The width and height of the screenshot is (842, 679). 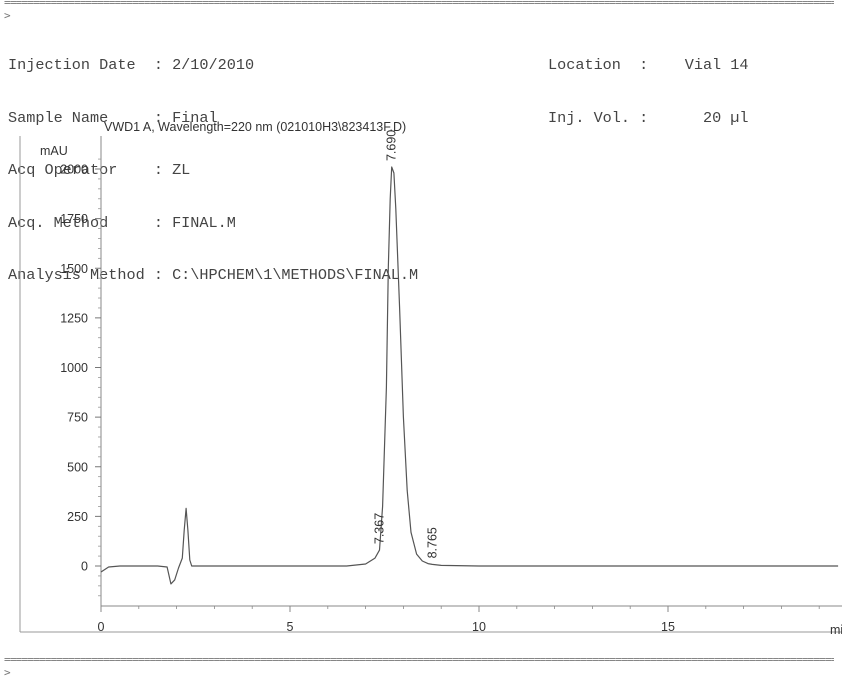 What do you see at coordinates (648, 83) in the screenshot?
I see `vial-info-block: Location : Vial 14 Inj. Vol. : 20 µl` at bounding box center [648, 83].